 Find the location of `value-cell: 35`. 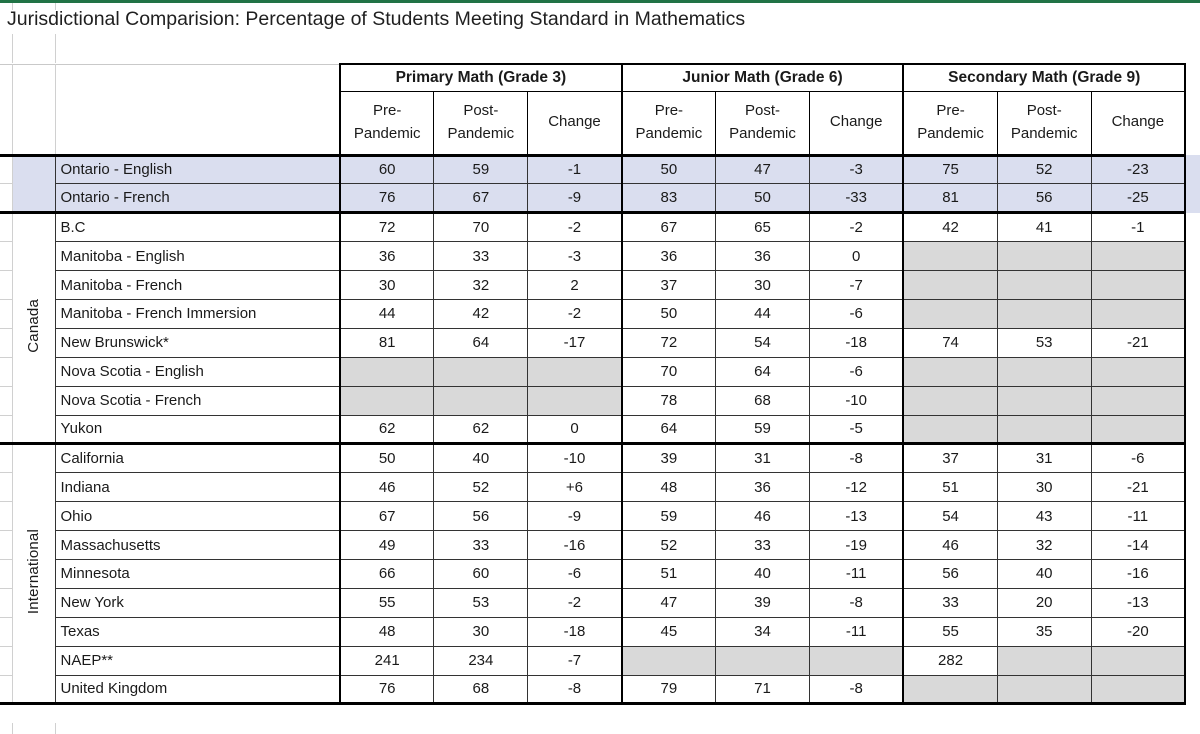

value-cell: 35 is located at coordinates (1044, 631).